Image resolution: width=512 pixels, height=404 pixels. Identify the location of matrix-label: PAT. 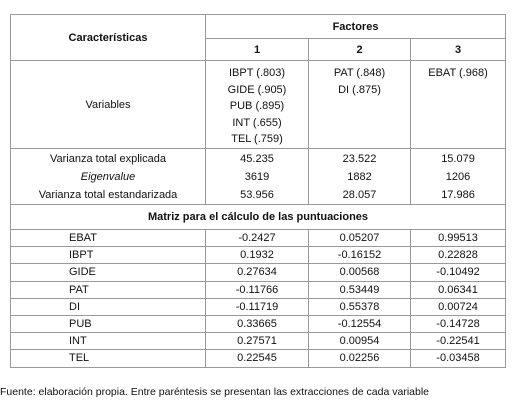
(108, 289).